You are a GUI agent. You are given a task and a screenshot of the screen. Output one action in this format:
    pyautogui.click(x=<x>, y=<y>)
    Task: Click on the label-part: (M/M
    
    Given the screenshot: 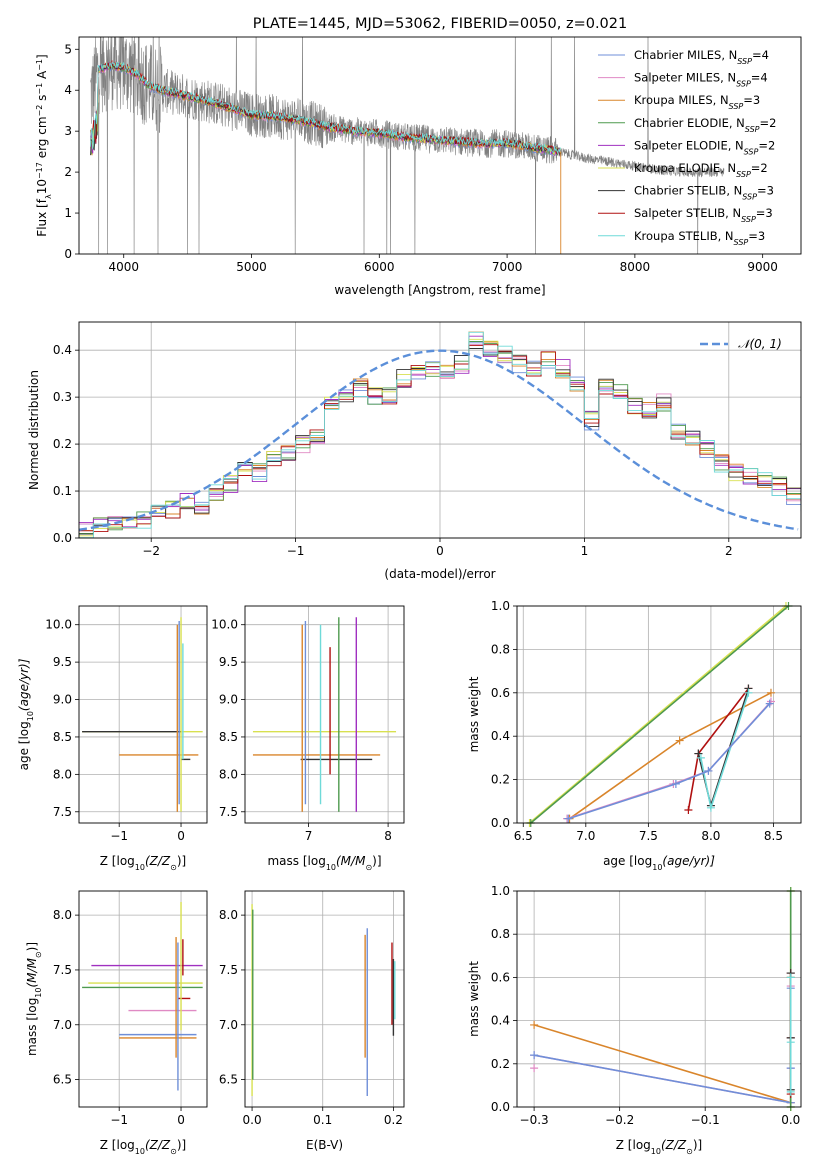 What is the action you would take?
    pyautogui.click(x=351, y=861)
    